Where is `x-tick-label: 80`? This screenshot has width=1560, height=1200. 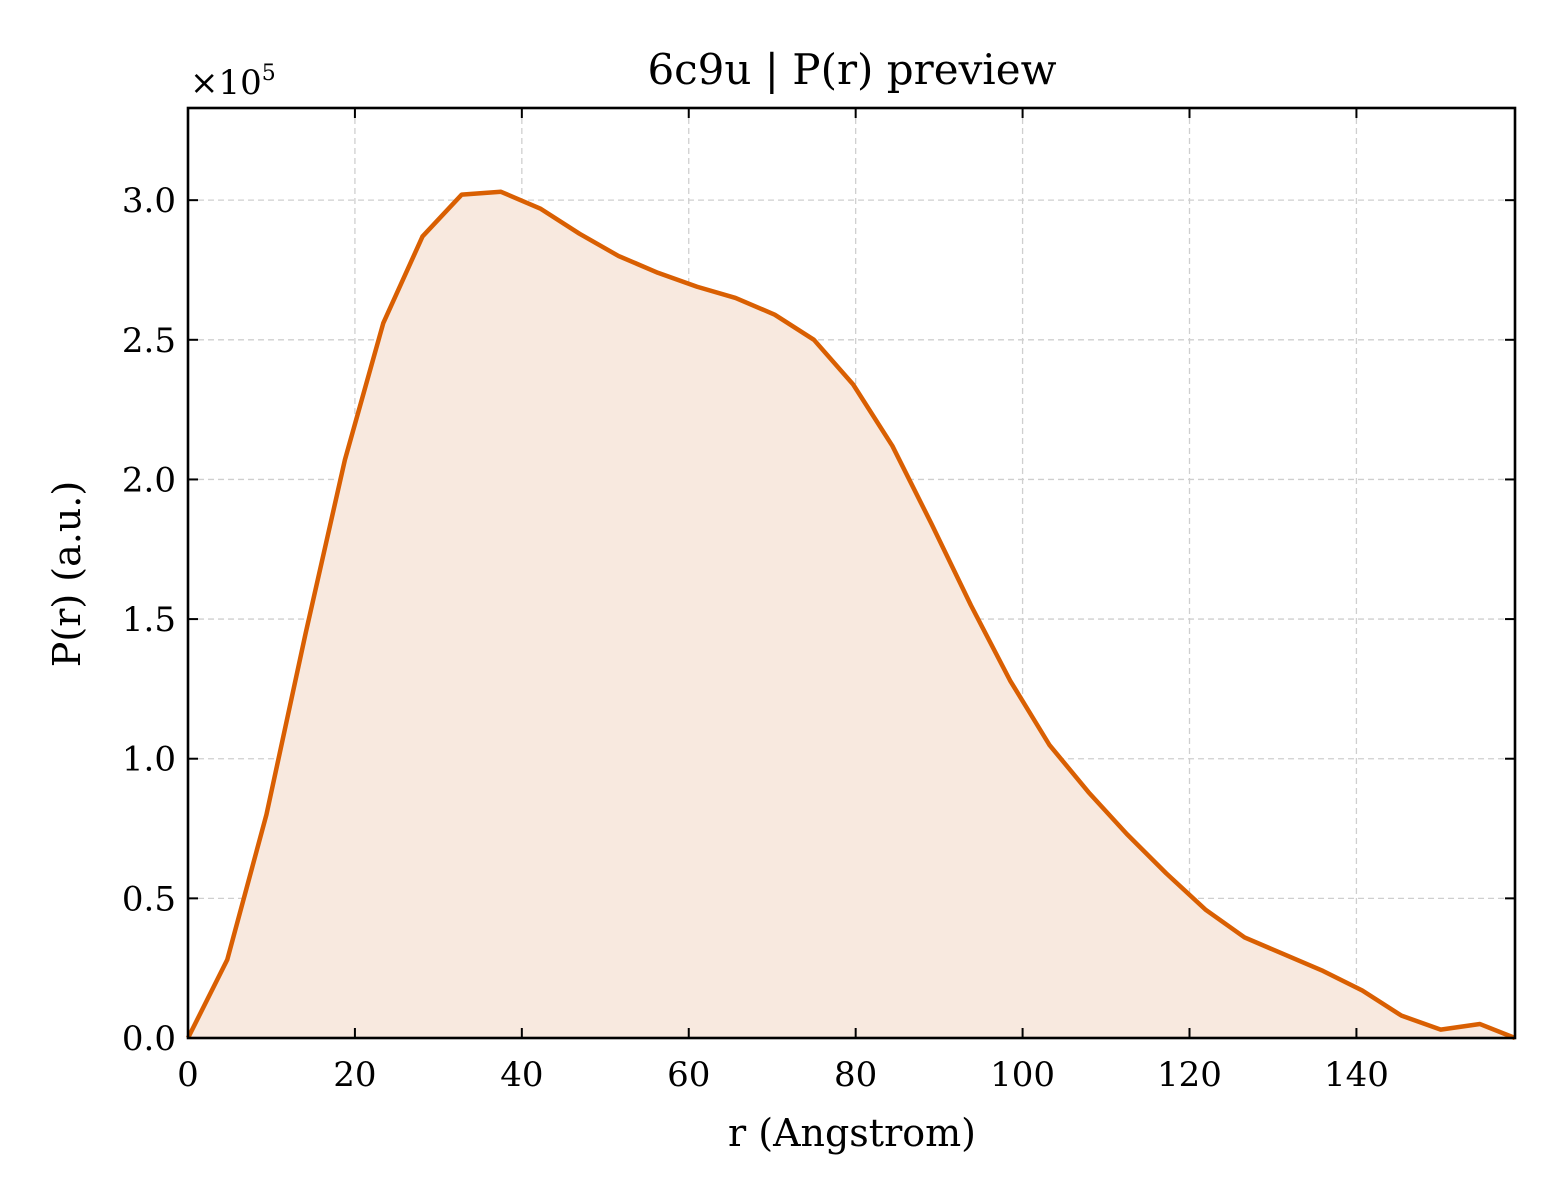 x-tick-label: 80 is located at coordinates (855, 1075).